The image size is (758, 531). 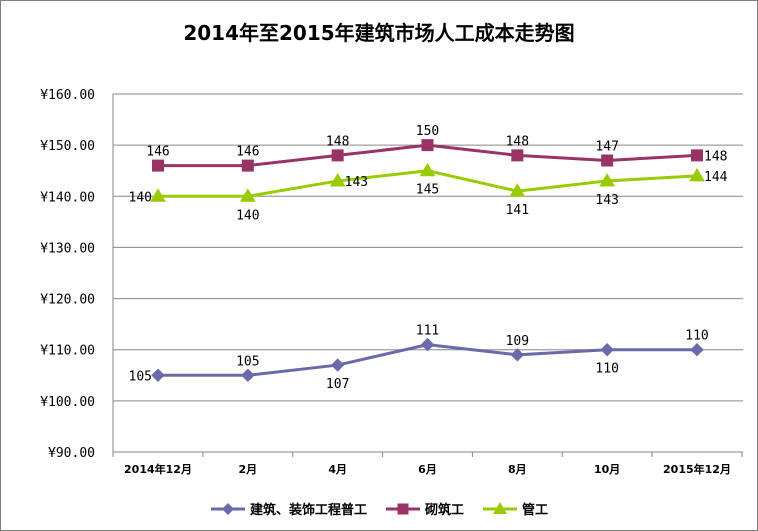 What do you see at coordinates (716, 177) in the screenshot?
I see `data-label: 144` at bounding box center [716, 177].